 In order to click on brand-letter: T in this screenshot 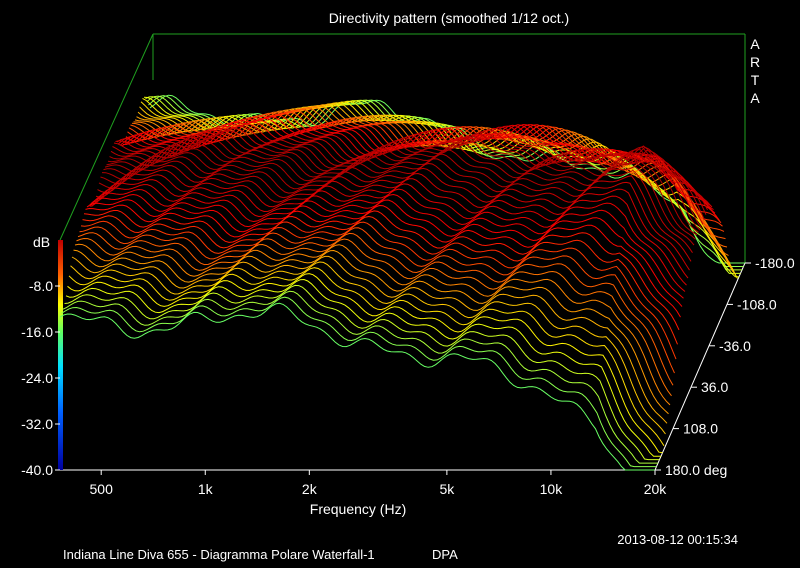, I will do `click(755, 80)`.